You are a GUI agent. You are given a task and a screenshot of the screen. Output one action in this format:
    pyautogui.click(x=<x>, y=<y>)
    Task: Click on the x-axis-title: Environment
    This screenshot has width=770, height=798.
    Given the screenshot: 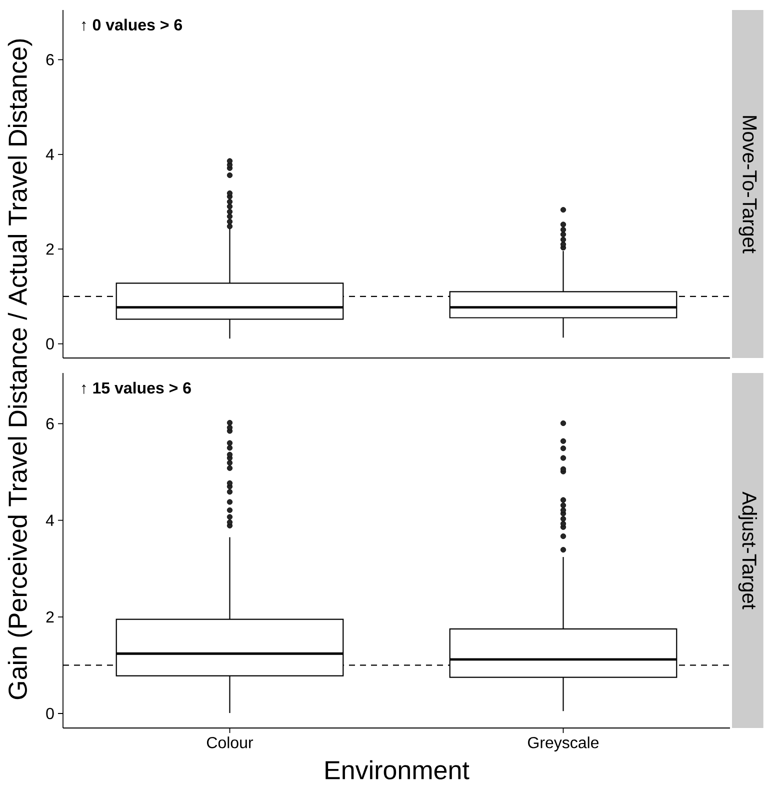 What is the action you would take?
    pyautogui.click(x=398, y=770)
    